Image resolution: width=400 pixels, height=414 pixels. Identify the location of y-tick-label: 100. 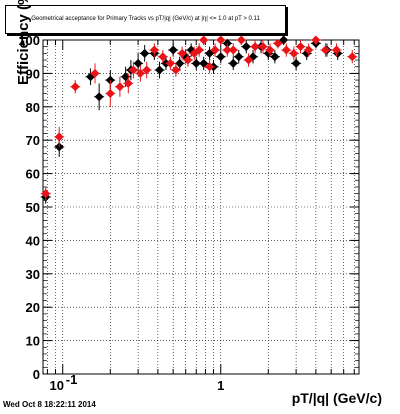
(29, 40).